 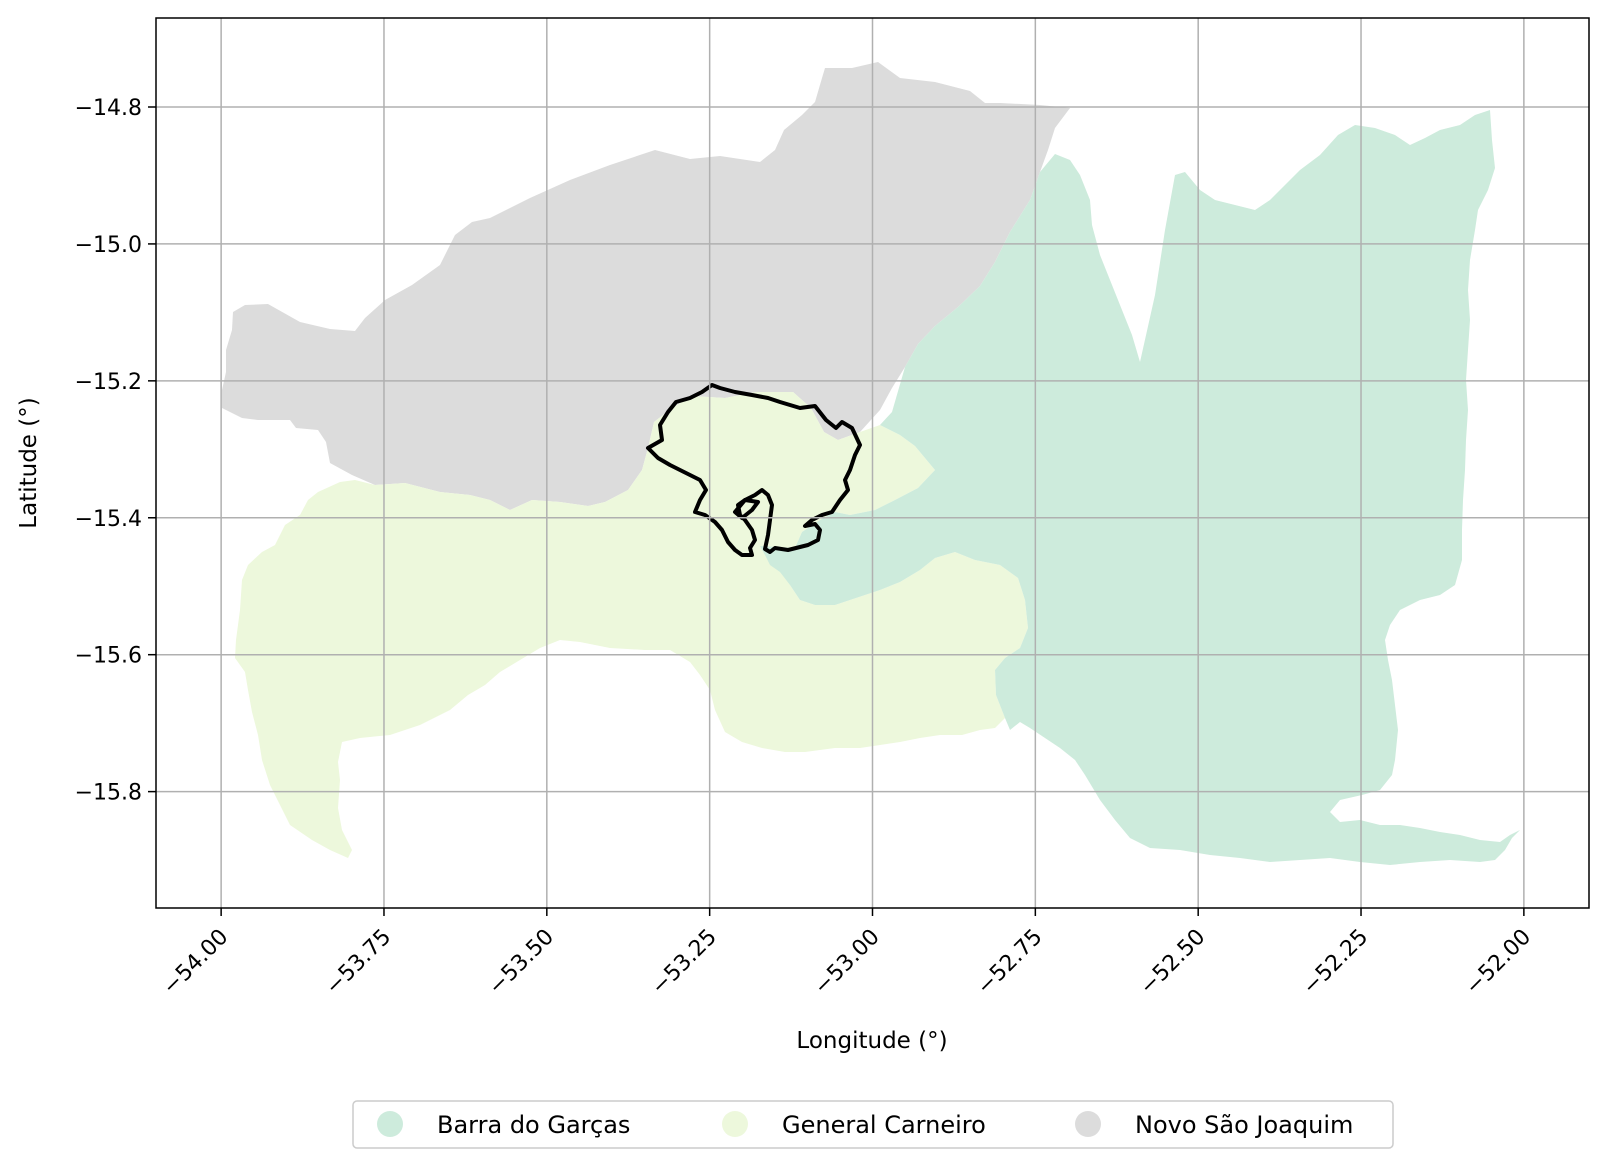 I want to click on legend-item-general-carneiro: General Carneiro, so click(x=854, y=1125).